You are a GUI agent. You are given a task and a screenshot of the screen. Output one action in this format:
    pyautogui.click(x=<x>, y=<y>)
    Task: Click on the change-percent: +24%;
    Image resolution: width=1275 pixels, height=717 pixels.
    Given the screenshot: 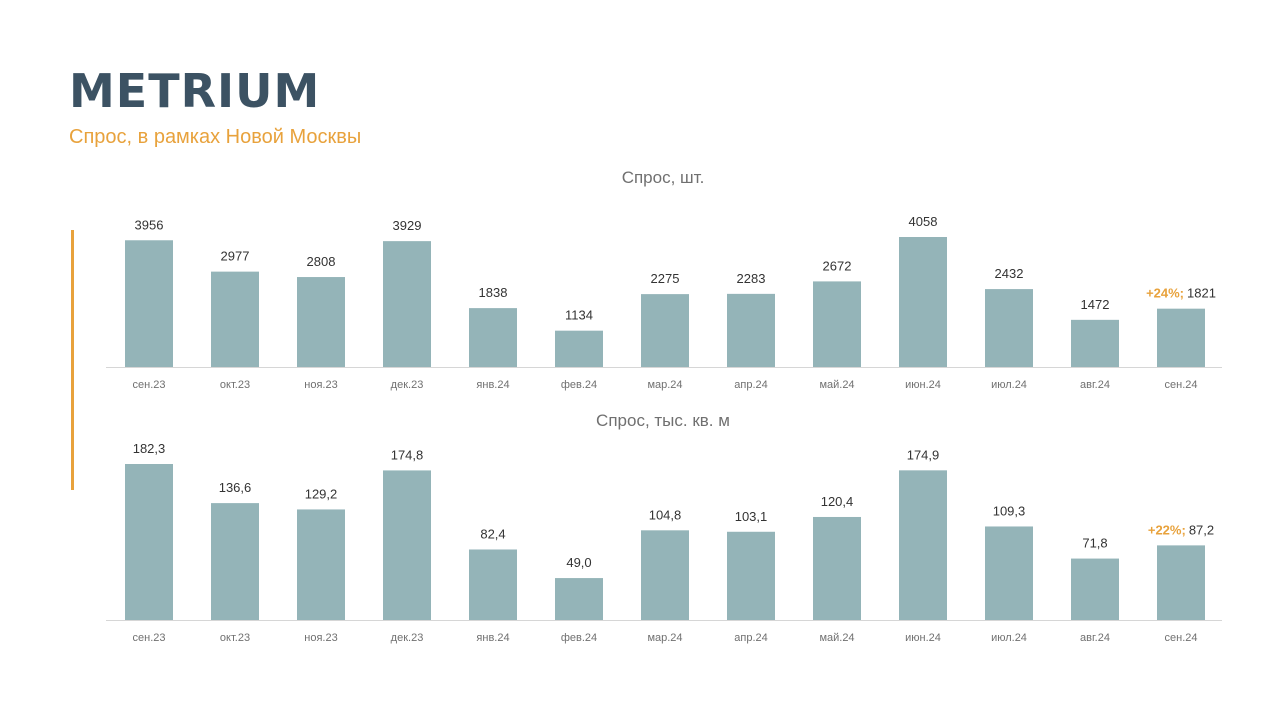 What is the action you would take?
    pyautogui.click(x=1165, y=293)
    